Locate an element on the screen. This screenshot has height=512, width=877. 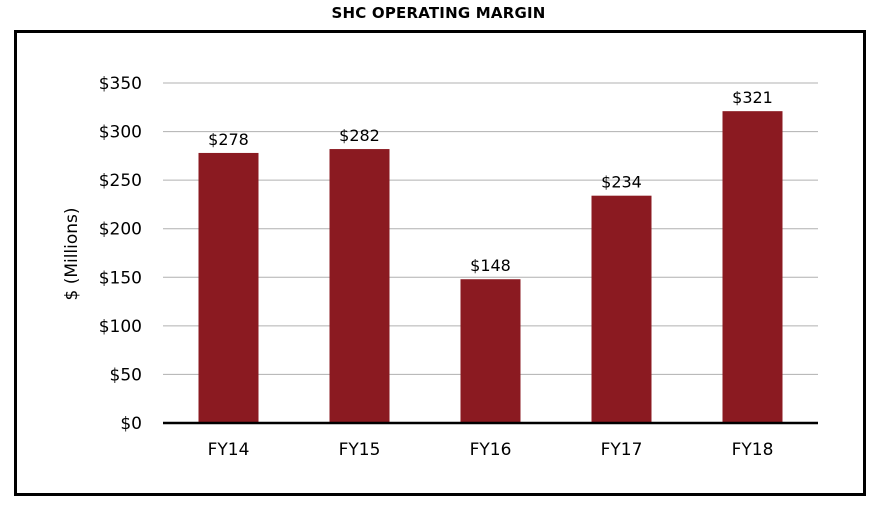
data-label: $278 is located at coordinates (228, 139).